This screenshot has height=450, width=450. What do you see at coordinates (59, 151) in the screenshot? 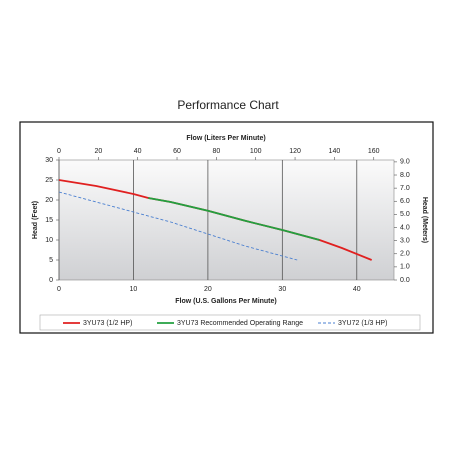
I see `x2-tick-label: 0` at bounding box center [59, 151].